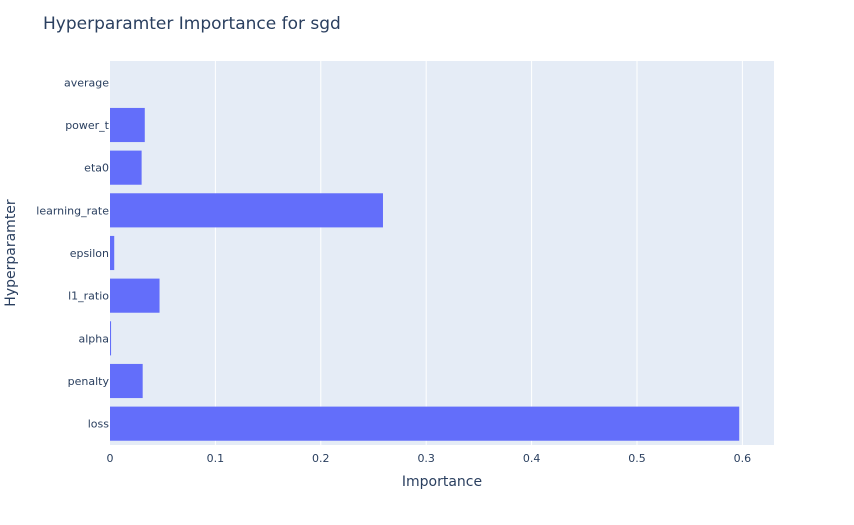 The width and height of the screenshot is (854, 525). Describe the element at coordinates (89, 381) in the screenshot. I see `y-tick-label: penalty` at that location.